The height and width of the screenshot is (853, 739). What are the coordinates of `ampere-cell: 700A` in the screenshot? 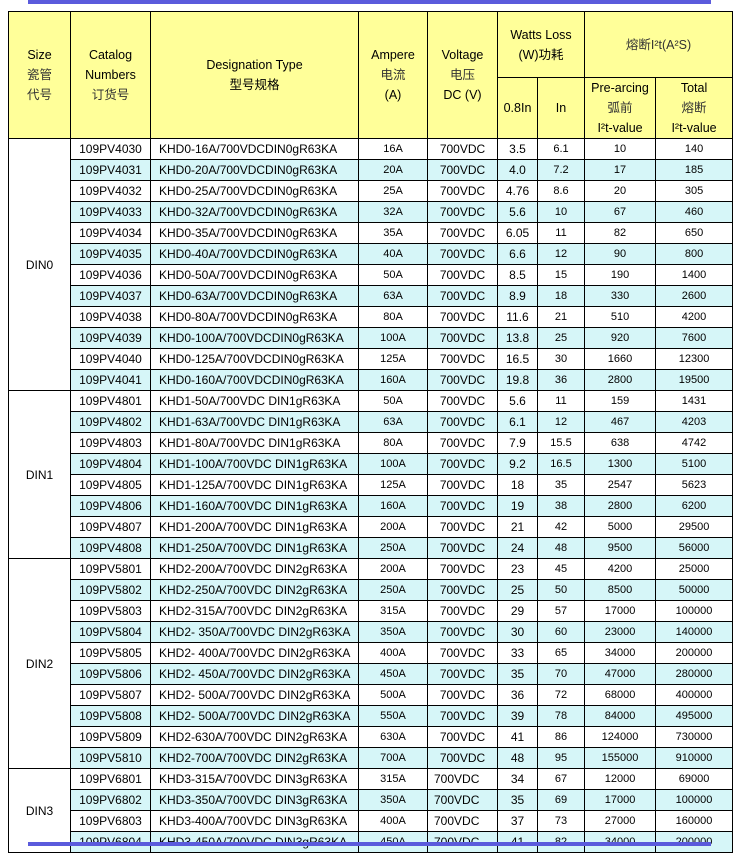 It's located at (393, 758).